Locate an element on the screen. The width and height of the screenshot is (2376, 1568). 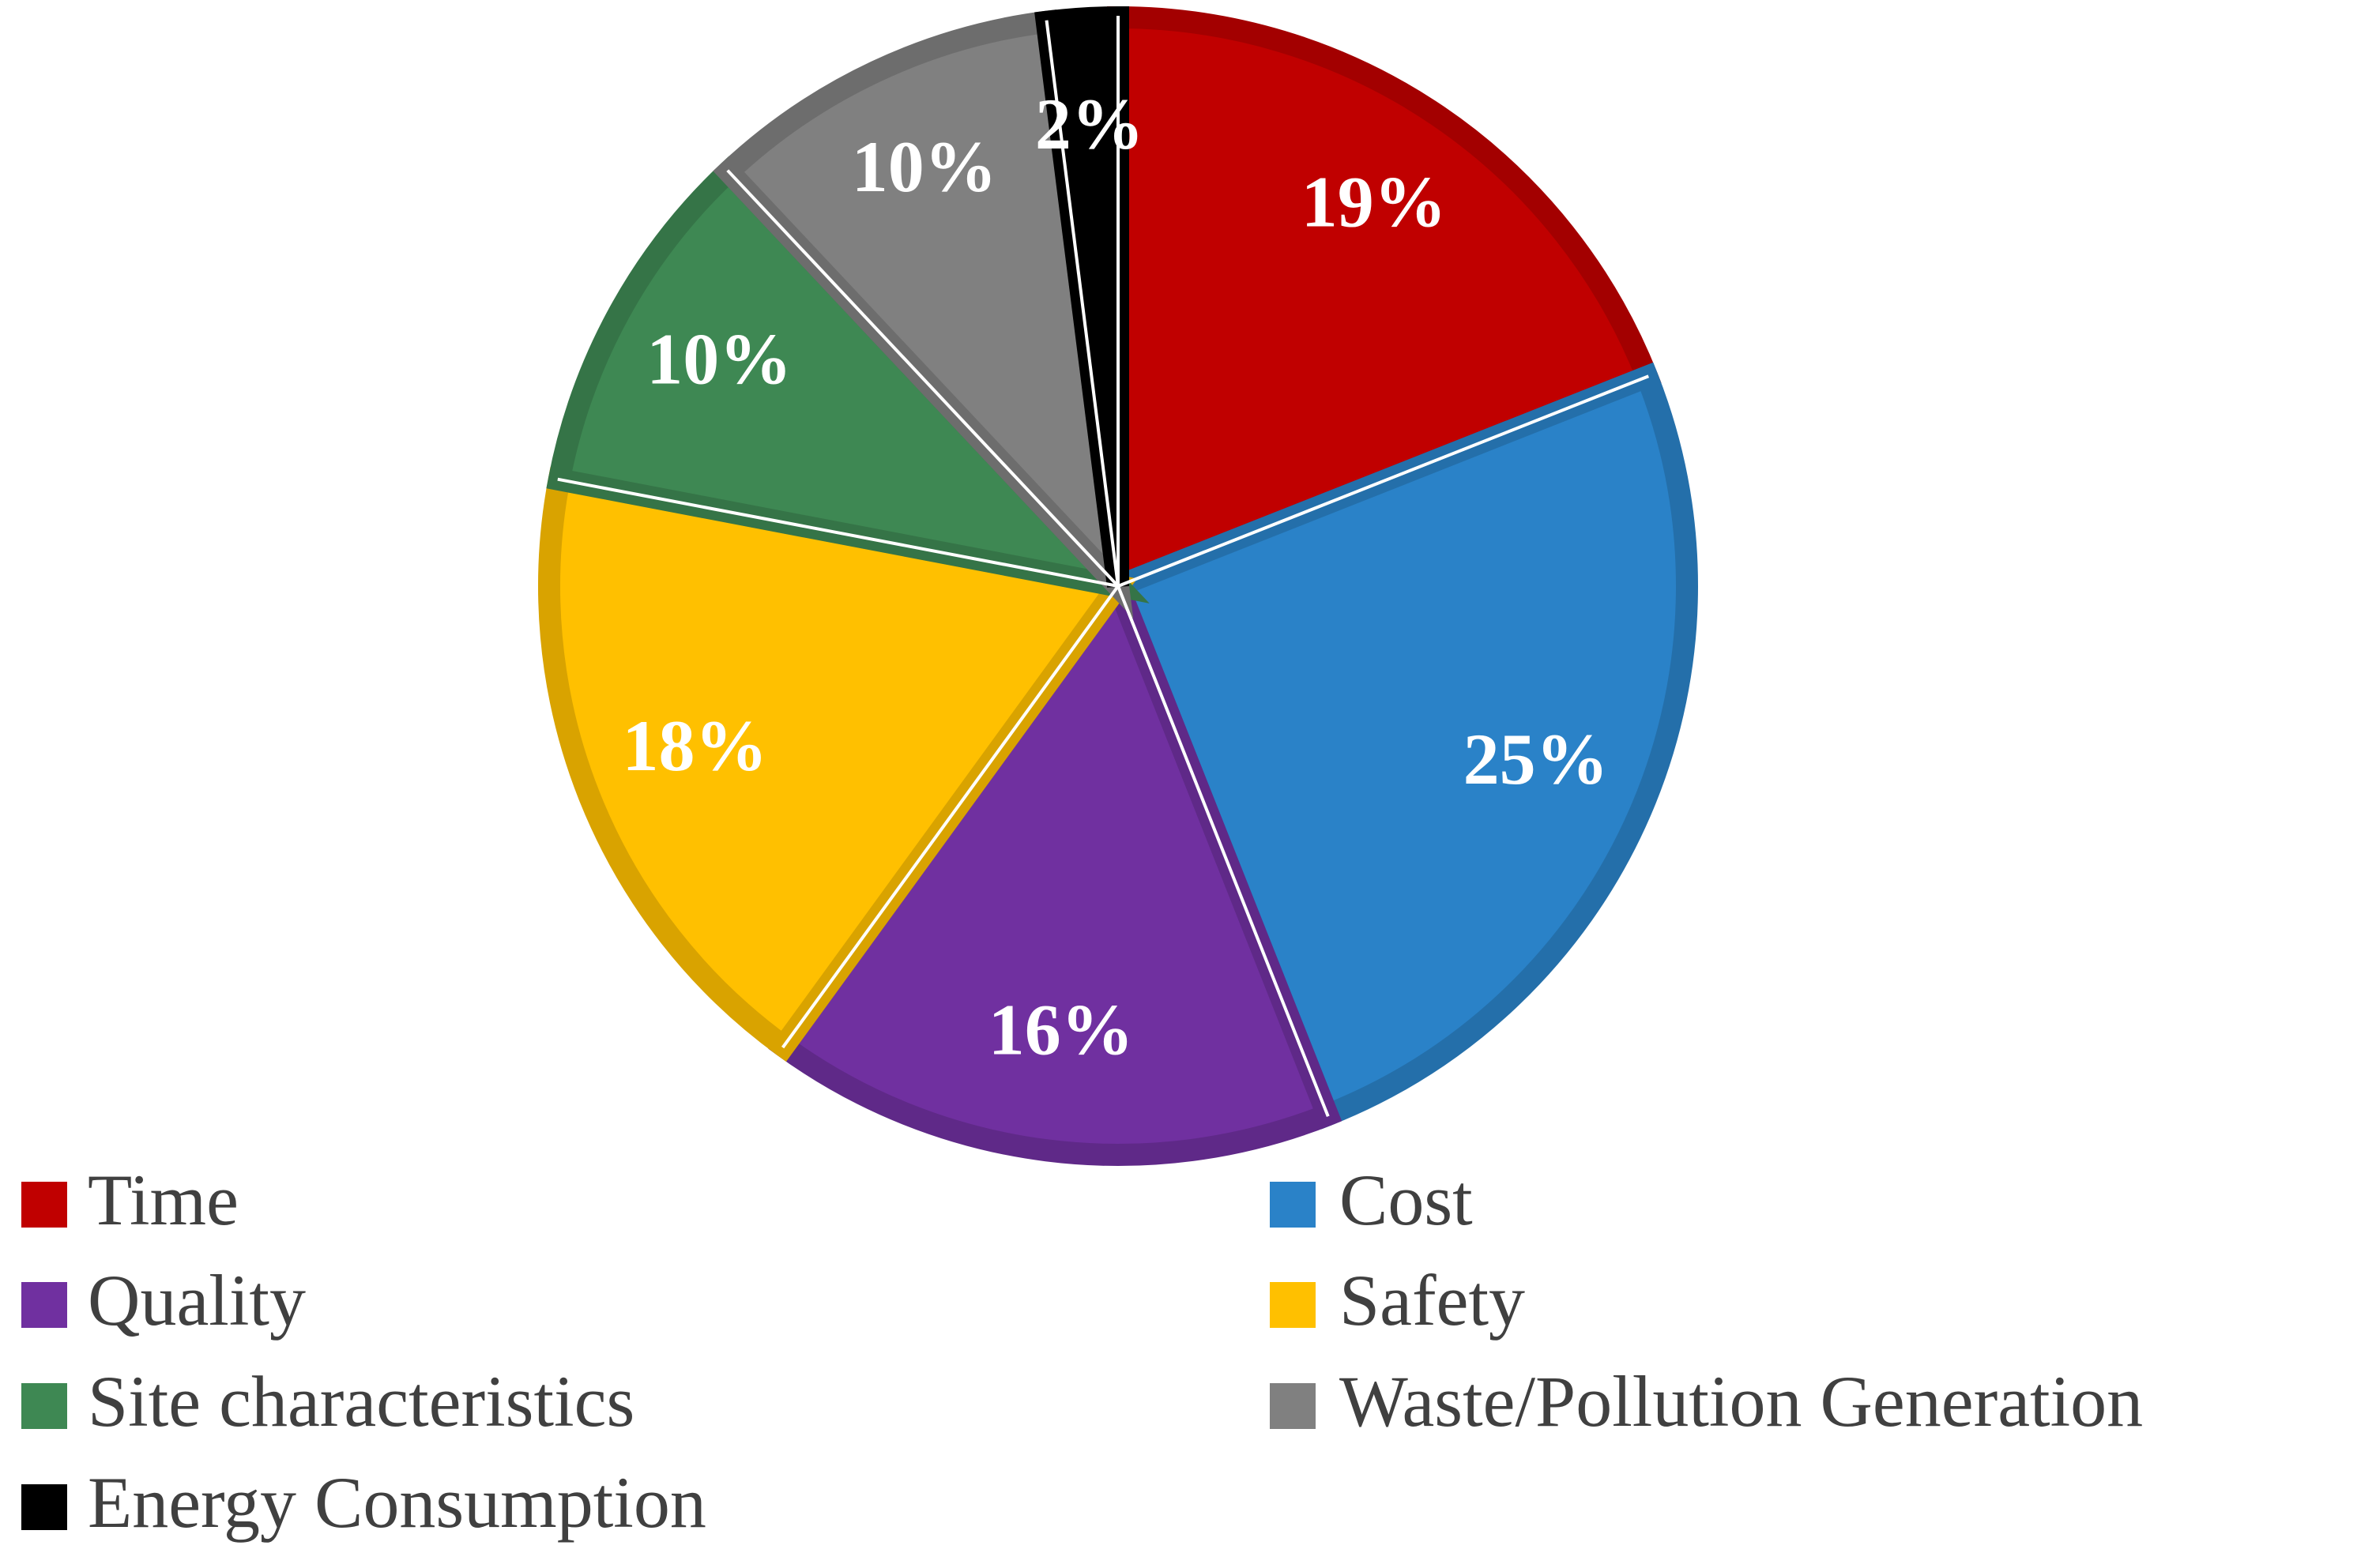
legend-label: Energy Consumption is located at coordinates (397, 1502).